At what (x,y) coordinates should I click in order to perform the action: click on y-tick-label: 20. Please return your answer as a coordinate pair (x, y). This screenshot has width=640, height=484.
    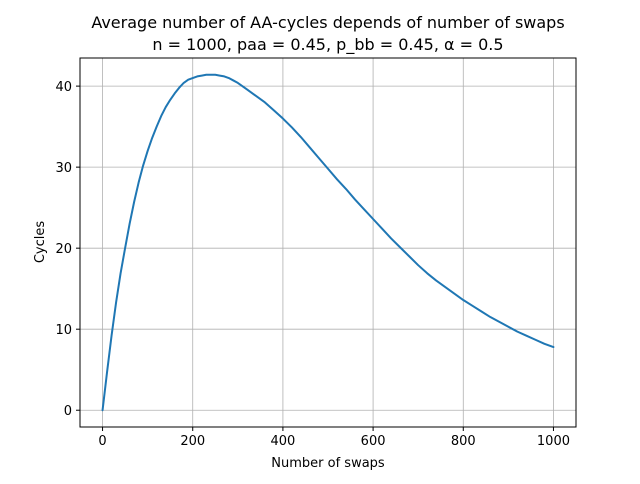
    Looking at the image, I should click on (63, 249).